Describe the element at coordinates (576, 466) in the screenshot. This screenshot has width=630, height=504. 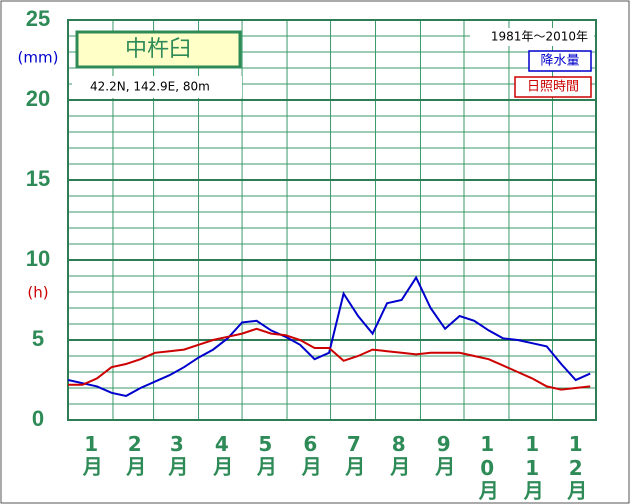
I see `x-tick-label: 12月` at that location.